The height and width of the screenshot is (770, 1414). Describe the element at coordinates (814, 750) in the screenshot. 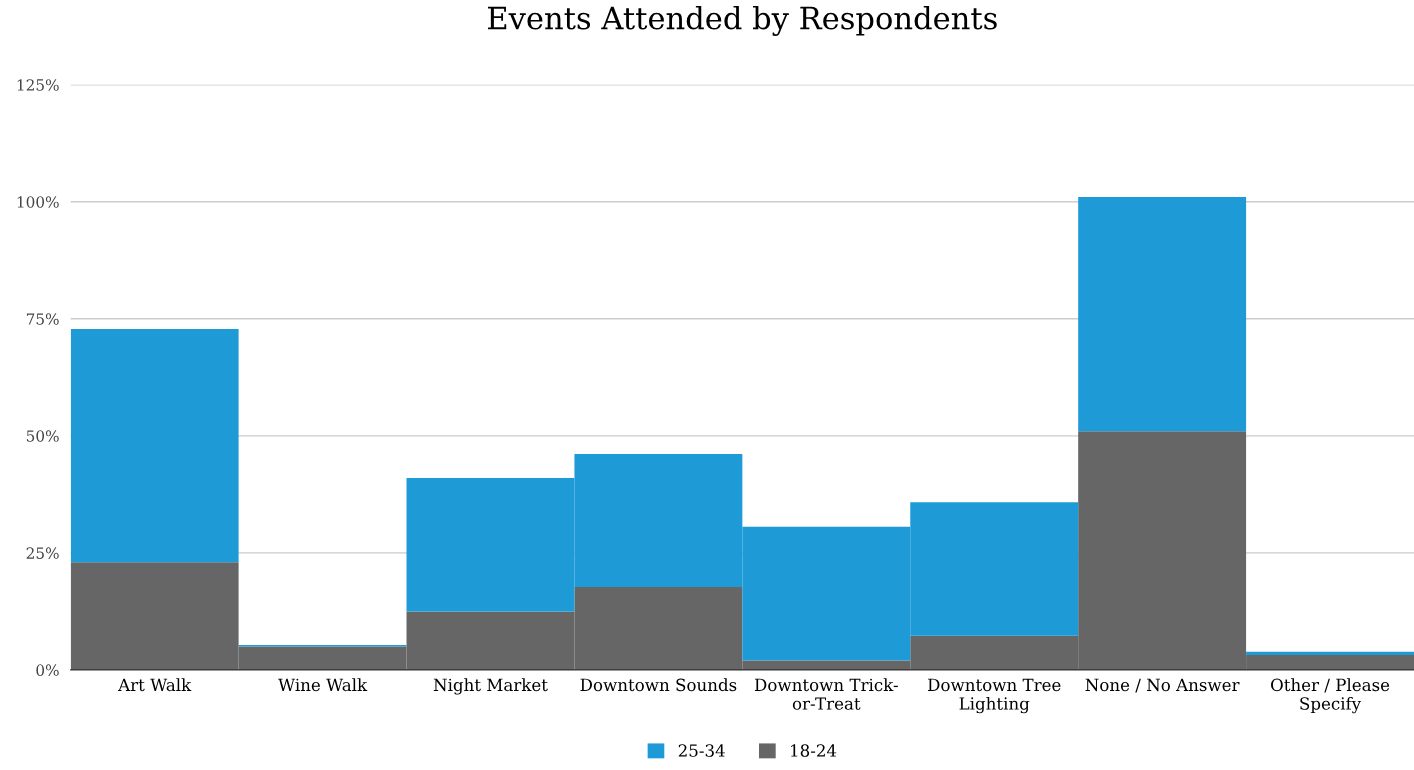

I see `legend-label: 18-24` at that location.